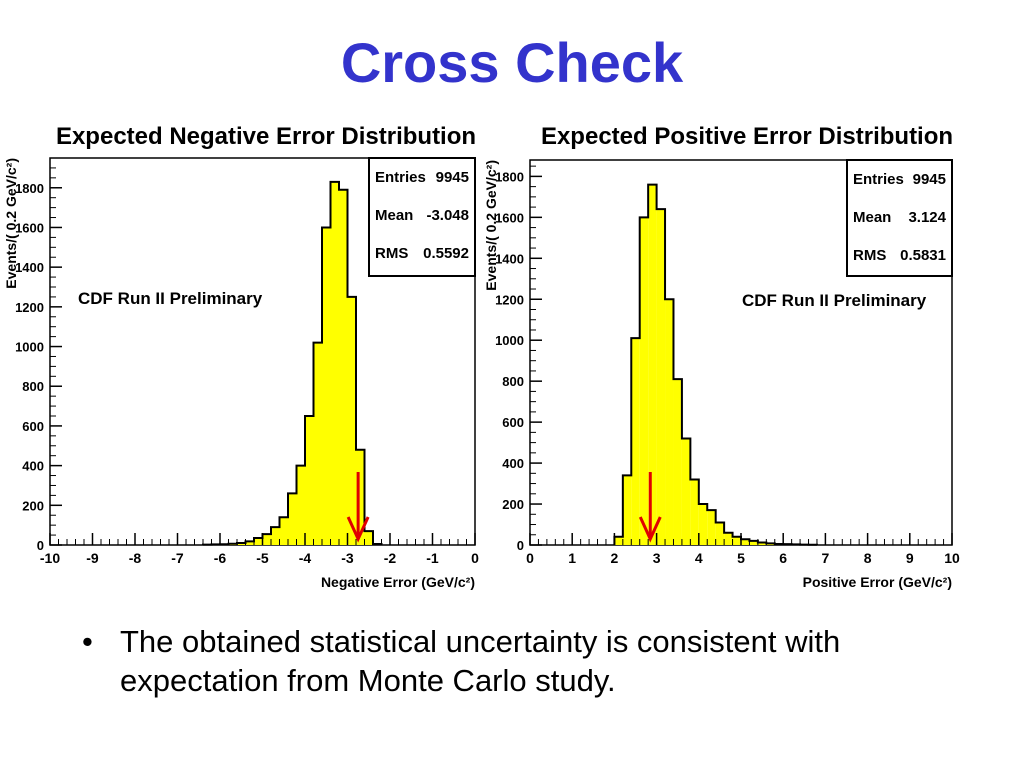 Image resolution: width=1024 pixels, height=768 pixels. Describe the element at coordinates (398, 582) in the screenshot. I see `x-axis-label: Negative Error (GeV/c²)` at that location.